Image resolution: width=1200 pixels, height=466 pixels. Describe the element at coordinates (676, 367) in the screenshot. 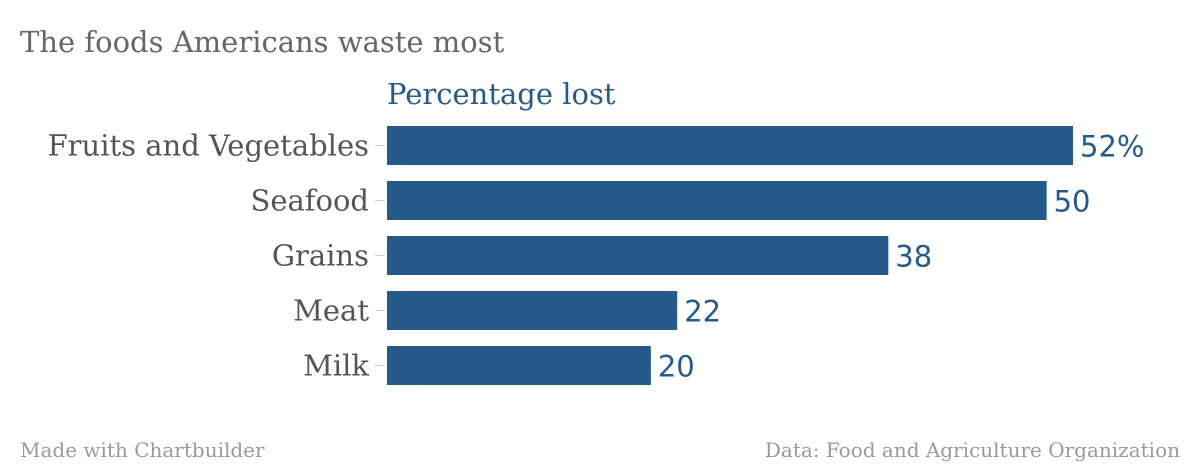

I see `value-label: 20` at that location.